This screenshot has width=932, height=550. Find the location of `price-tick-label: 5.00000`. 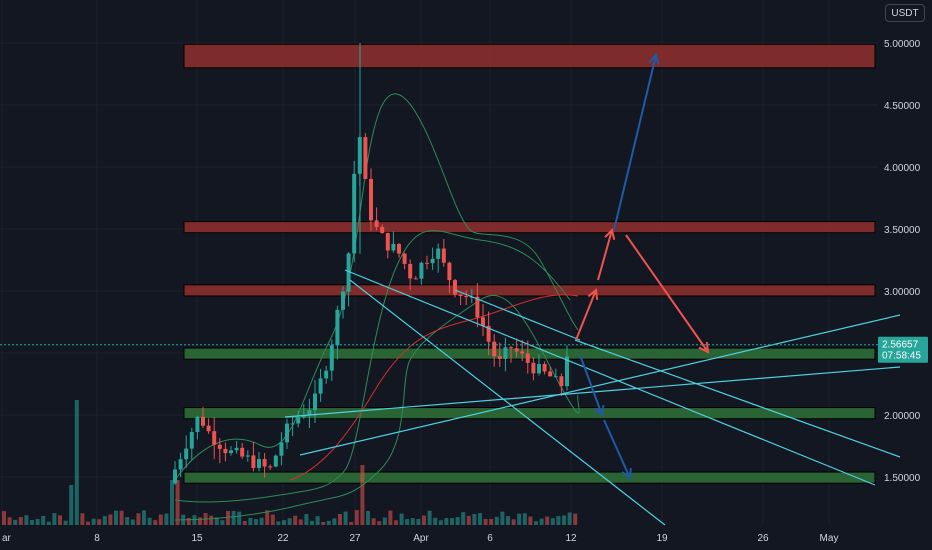

price-tick-label: 5.00000 is located at coordinates (902, 44).